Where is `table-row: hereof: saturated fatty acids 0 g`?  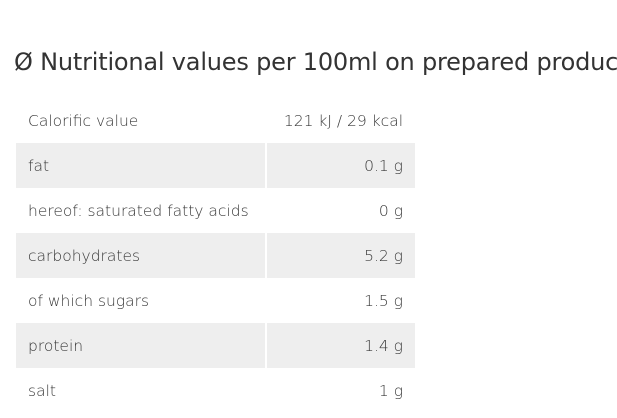
table-row: hereof: saturated fatty acids 0 g is located at coordinates (215, 210).